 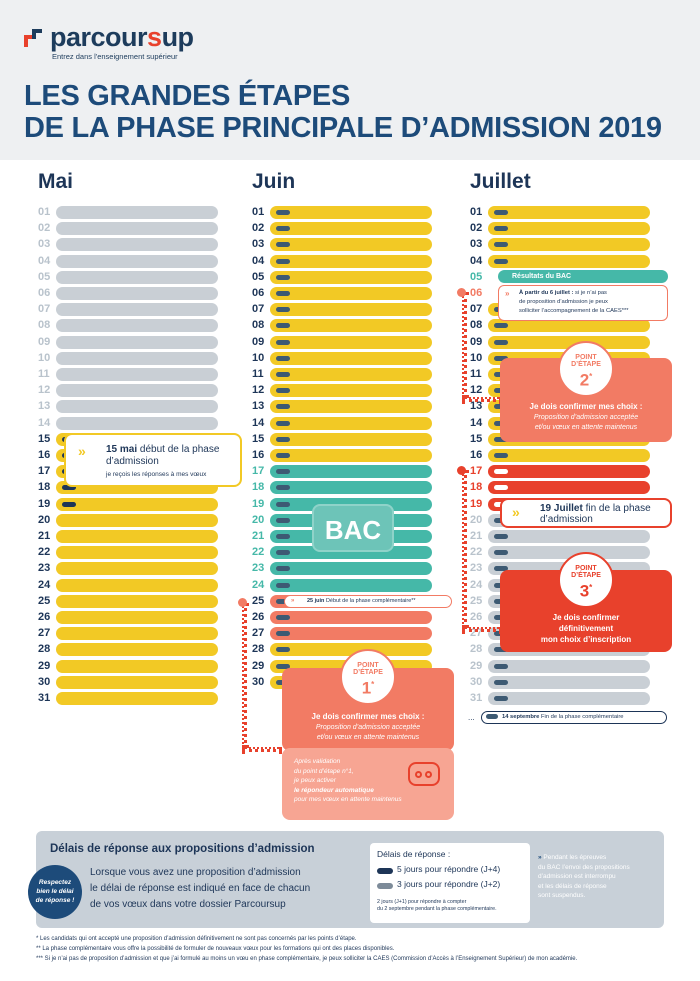 I want to click on day-row: 18, so click(x=344, y=488).